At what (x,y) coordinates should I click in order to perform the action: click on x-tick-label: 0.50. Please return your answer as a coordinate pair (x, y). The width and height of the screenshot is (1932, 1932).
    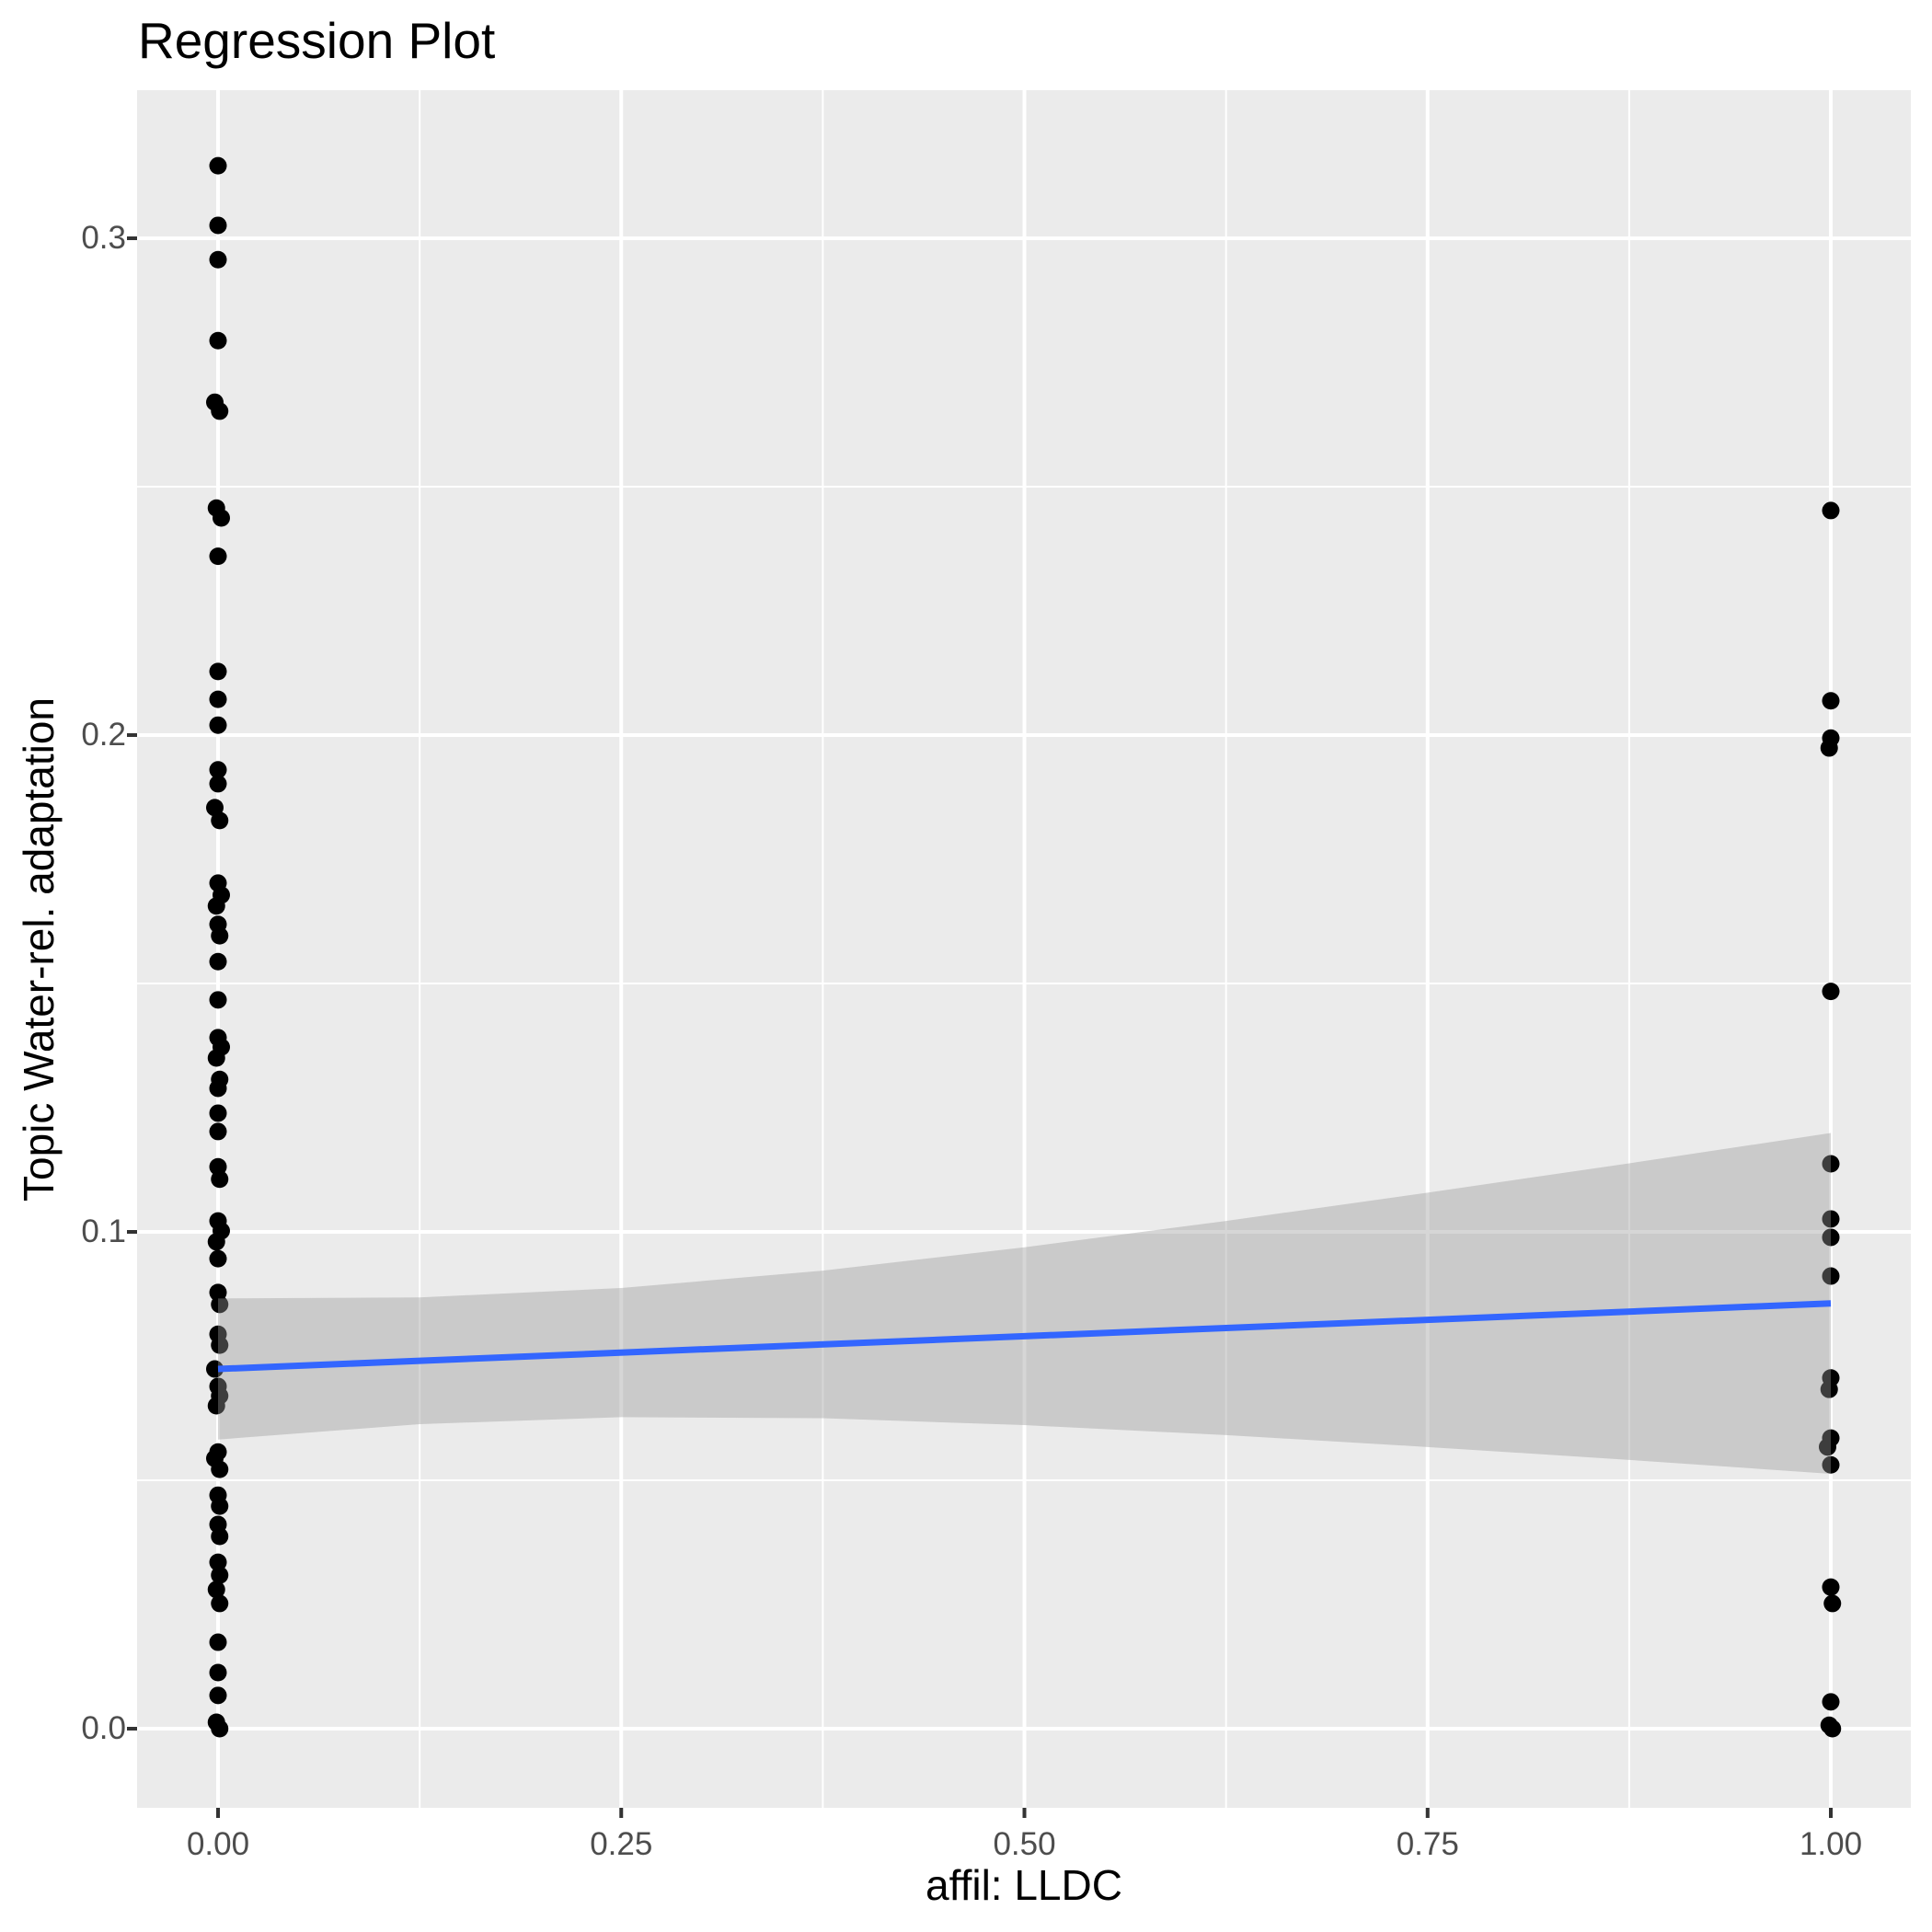
    Looking at the image, I should click on (1024, 1844).